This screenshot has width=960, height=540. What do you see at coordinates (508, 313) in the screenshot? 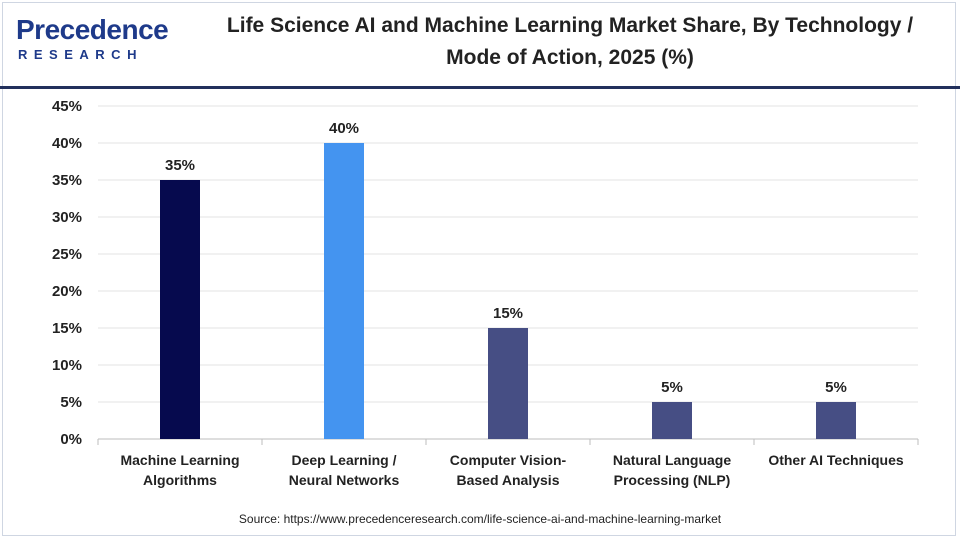
I see `data-label: 15%` at bounding box center [508, 313].